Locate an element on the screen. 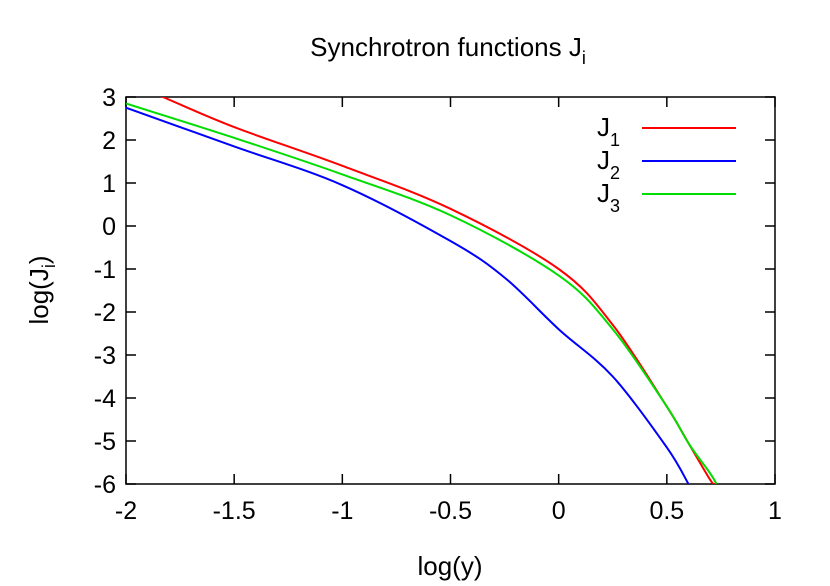  x-axis-label: log(y) is located at coordinates (449, 566).